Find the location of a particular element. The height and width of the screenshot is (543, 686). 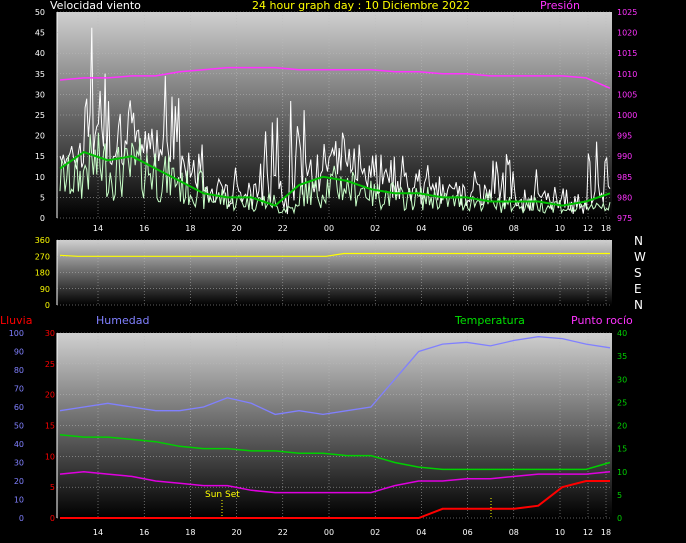

rain-y-tick: 15 is located at coordinates (50, 426).